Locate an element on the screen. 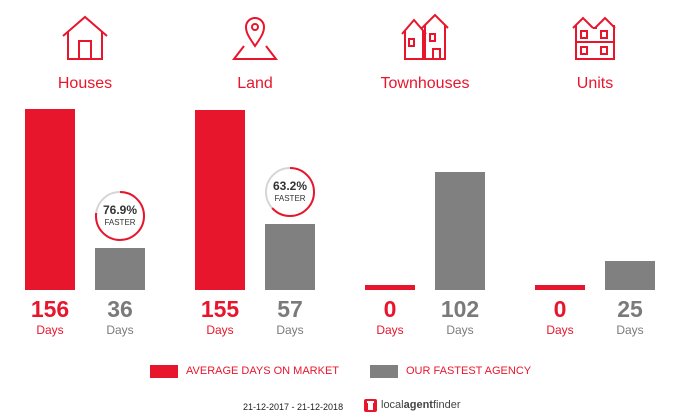 This screenshot has width=700, height=420. unit-fast-townhouses: Days is located at coordinates (460, 330).